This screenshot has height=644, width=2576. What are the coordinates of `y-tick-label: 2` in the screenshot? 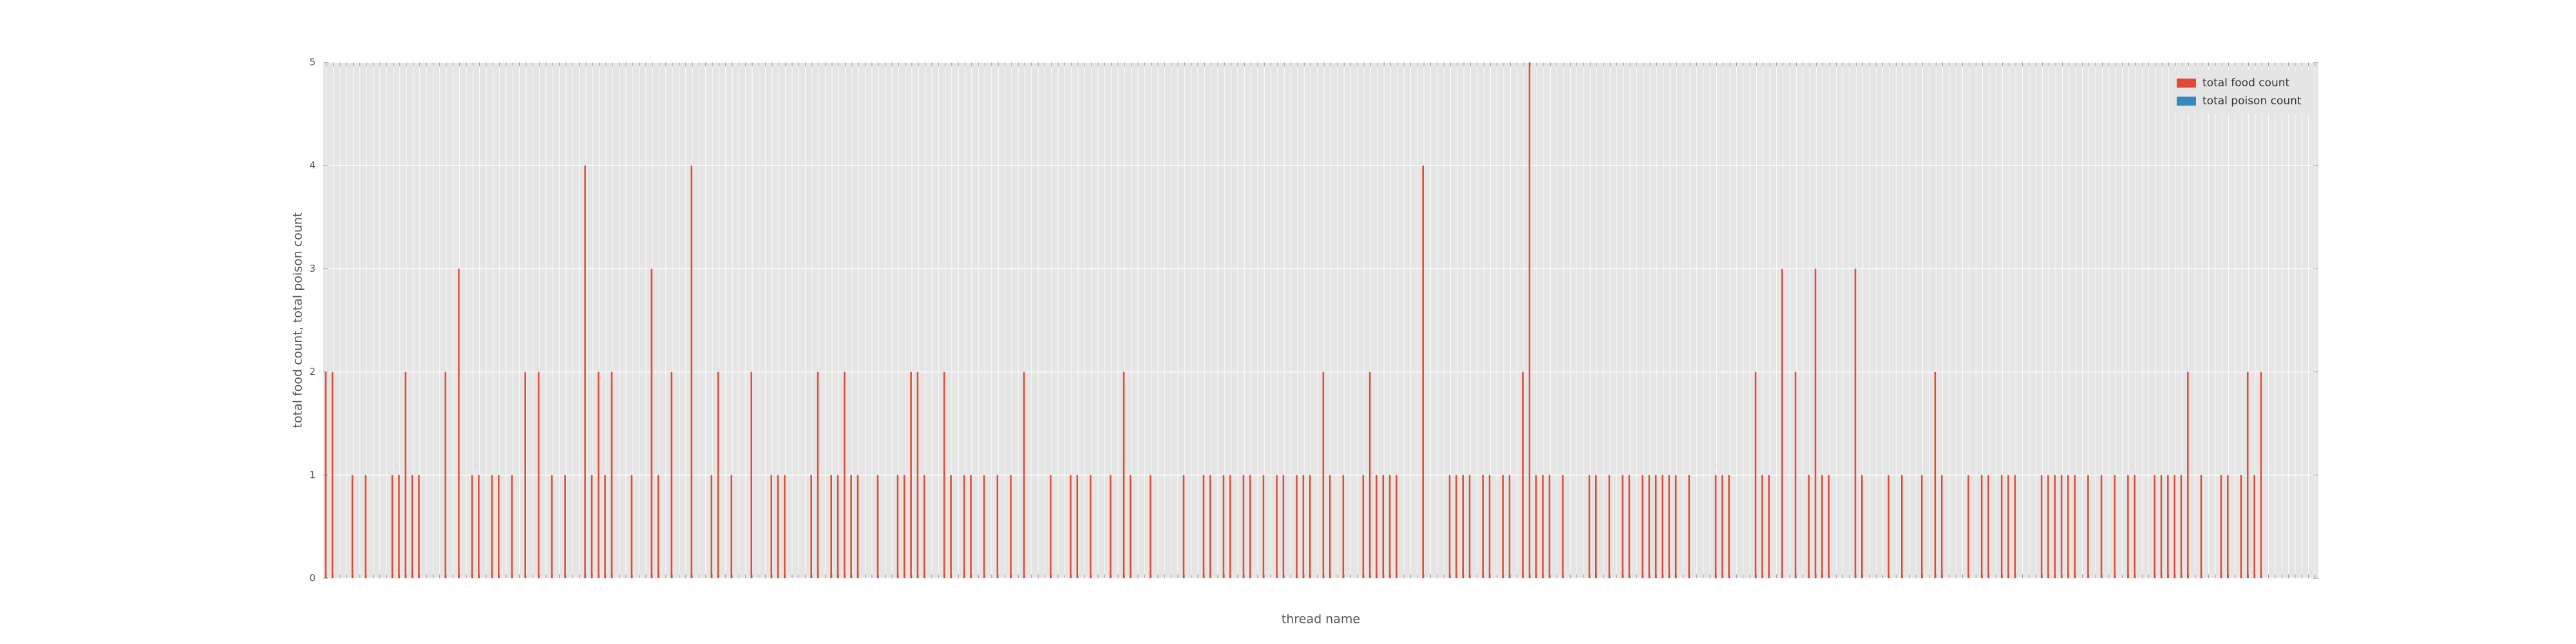 It's located at (312, 371).